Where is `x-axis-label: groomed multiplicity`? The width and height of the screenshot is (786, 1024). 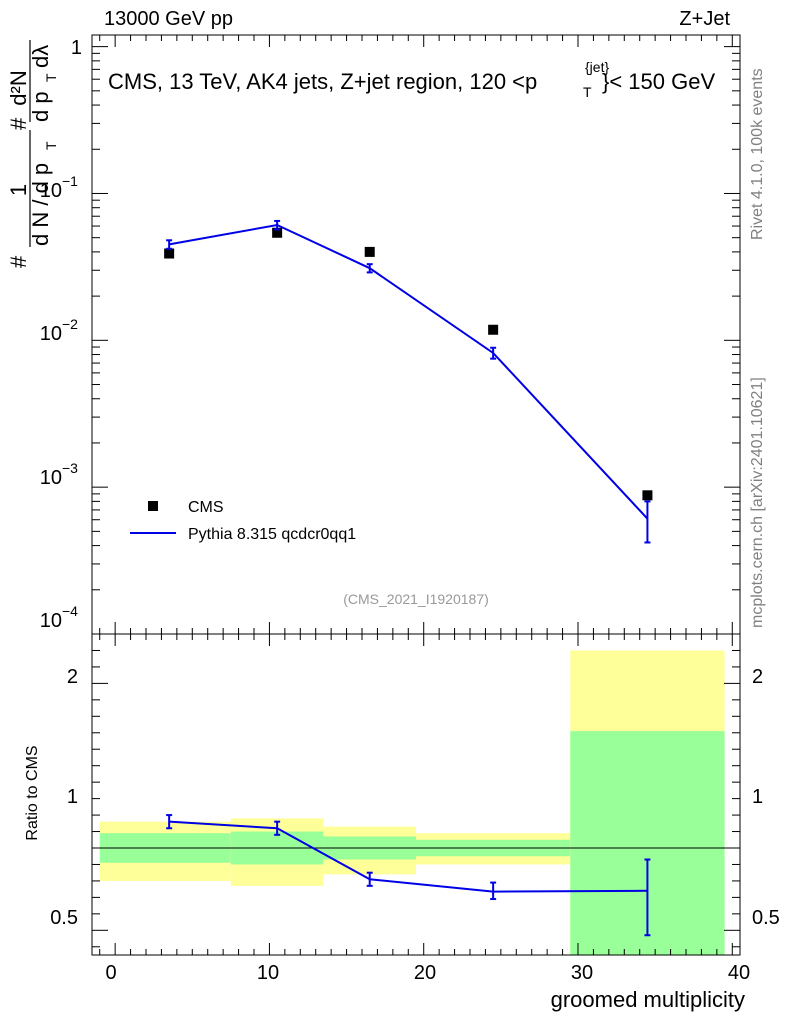
x-axis-label: groomed multiplicity is located at coordinates (648, 999).